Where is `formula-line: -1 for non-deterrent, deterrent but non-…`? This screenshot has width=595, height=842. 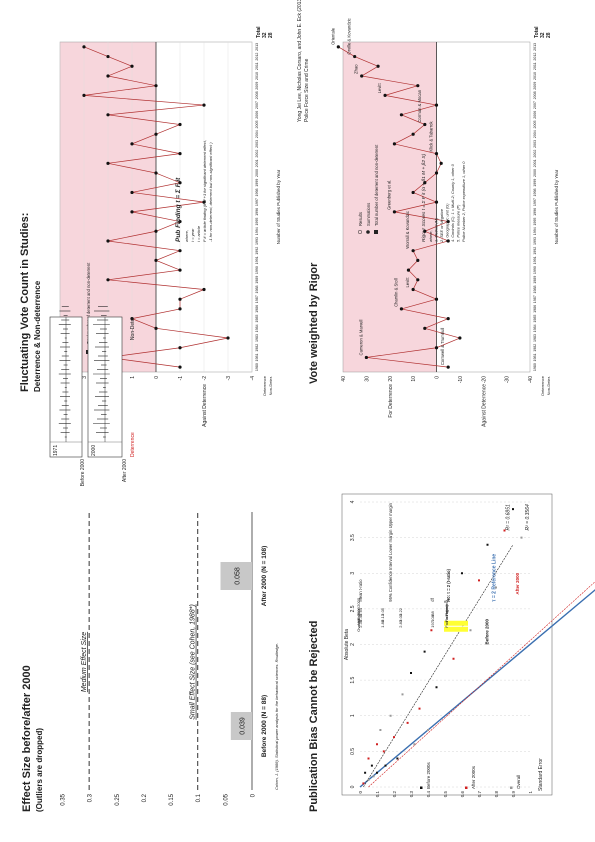
formula-line: -1 for non-deterrent, deterrent but non-… is located at coordinates (210, 192).